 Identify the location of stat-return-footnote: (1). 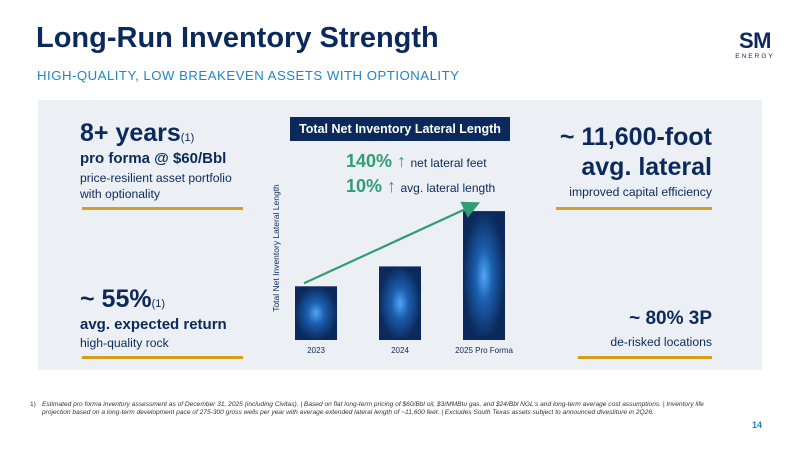
(158, 304).